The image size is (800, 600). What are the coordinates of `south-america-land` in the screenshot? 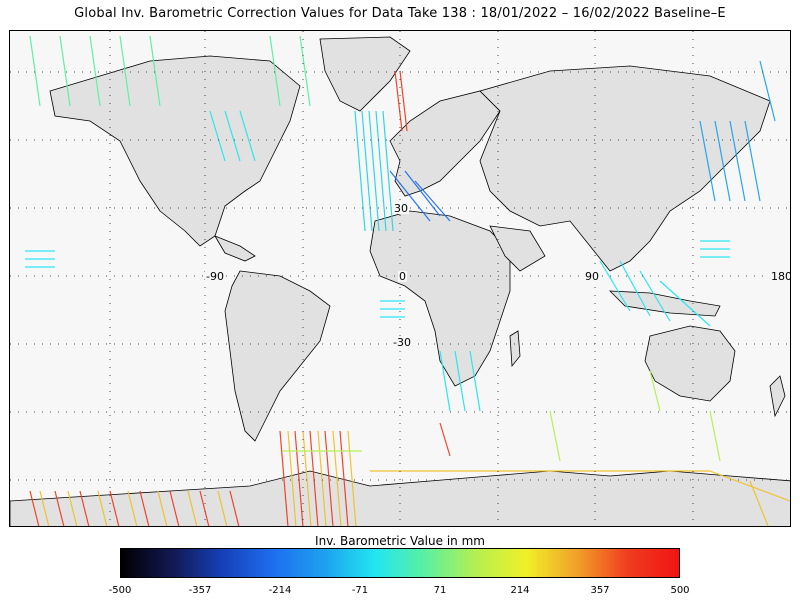 It's located at (277, 356).